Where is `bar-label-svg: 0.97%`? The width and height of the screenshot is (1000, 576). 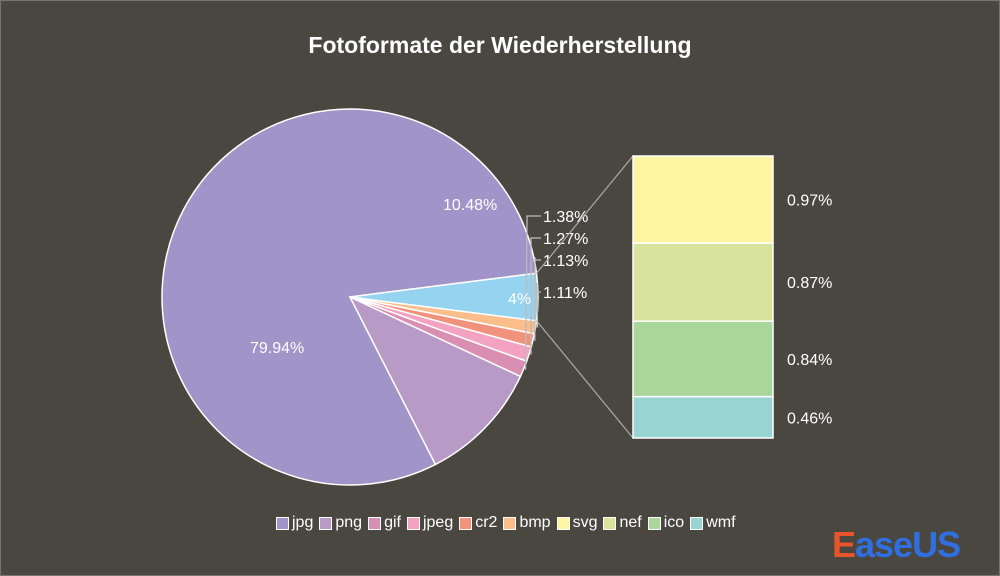
bar-label-svg: 0.97% is located at coordinates (809, 201).